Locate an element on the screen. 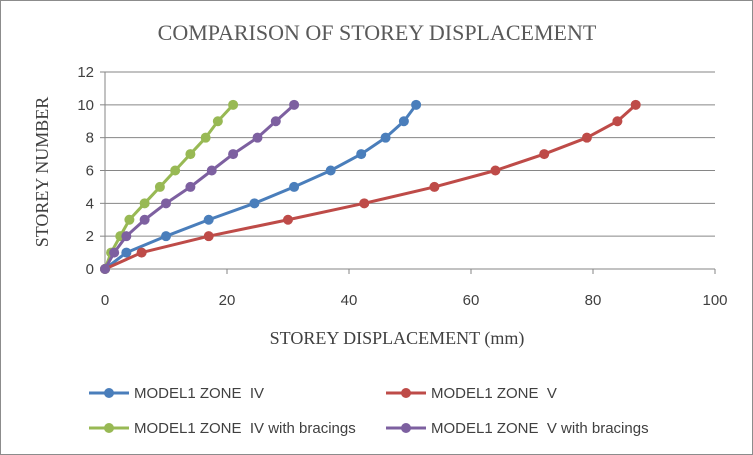 This screenshot has width=753, height=455. y-axis-title: STOREY NUMBER is located at coordinates (42, 172).